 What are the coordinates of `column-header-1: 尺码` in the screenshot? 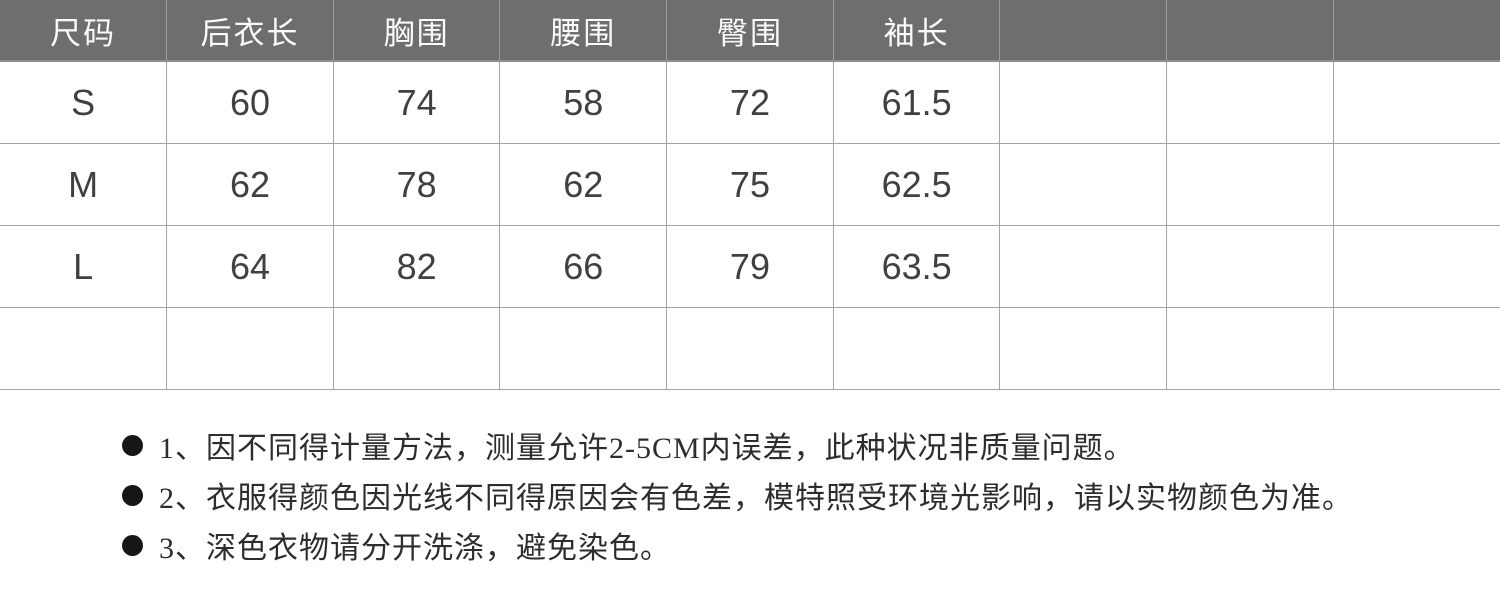 It's located at (84, 31).